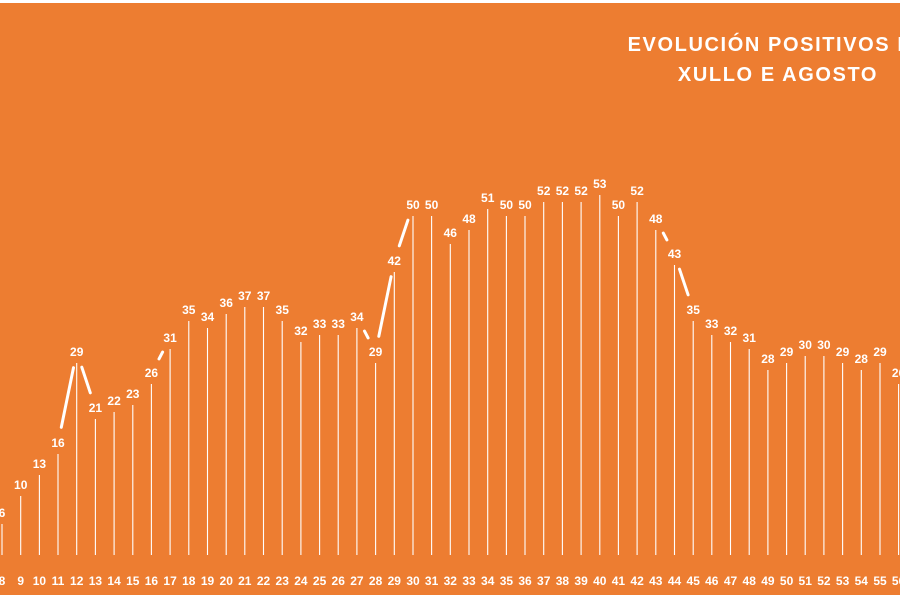  What do you see at coordinates (301, 581) in the screenshot?
I see `x-tick-label: 24` at bounding box center [301, 581].